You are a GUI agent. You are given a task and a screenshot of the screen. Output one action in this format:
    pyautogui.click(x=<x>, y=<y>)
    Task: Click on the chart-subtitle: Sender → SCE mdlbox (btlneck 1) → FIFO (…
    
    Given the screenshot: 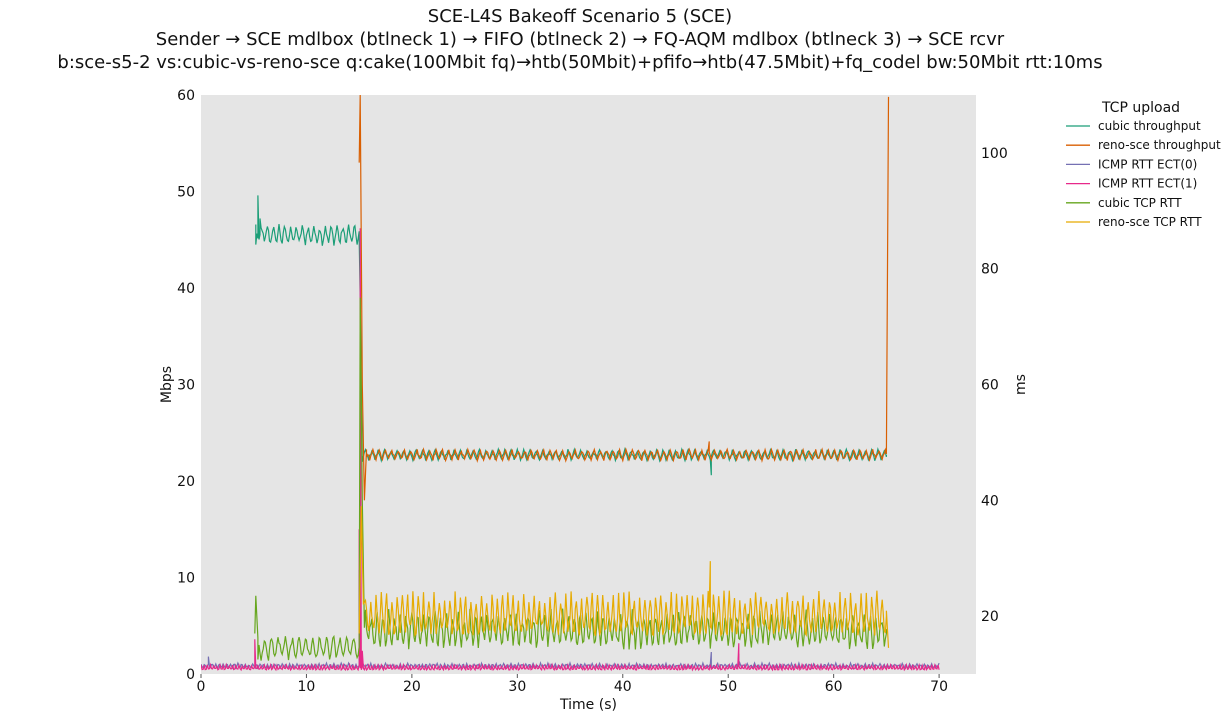 What is the action you would take?
    pyautogui.click(x=580, y=39)
    